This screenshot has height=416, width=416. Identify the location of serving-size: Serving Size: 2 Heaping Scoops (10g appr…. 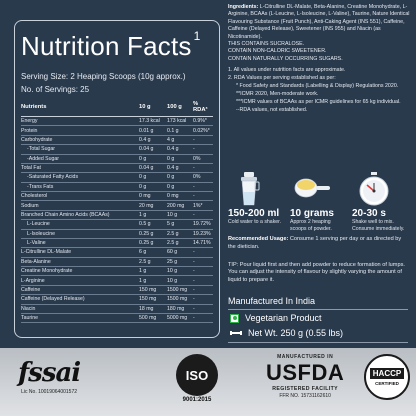
(103, 76).